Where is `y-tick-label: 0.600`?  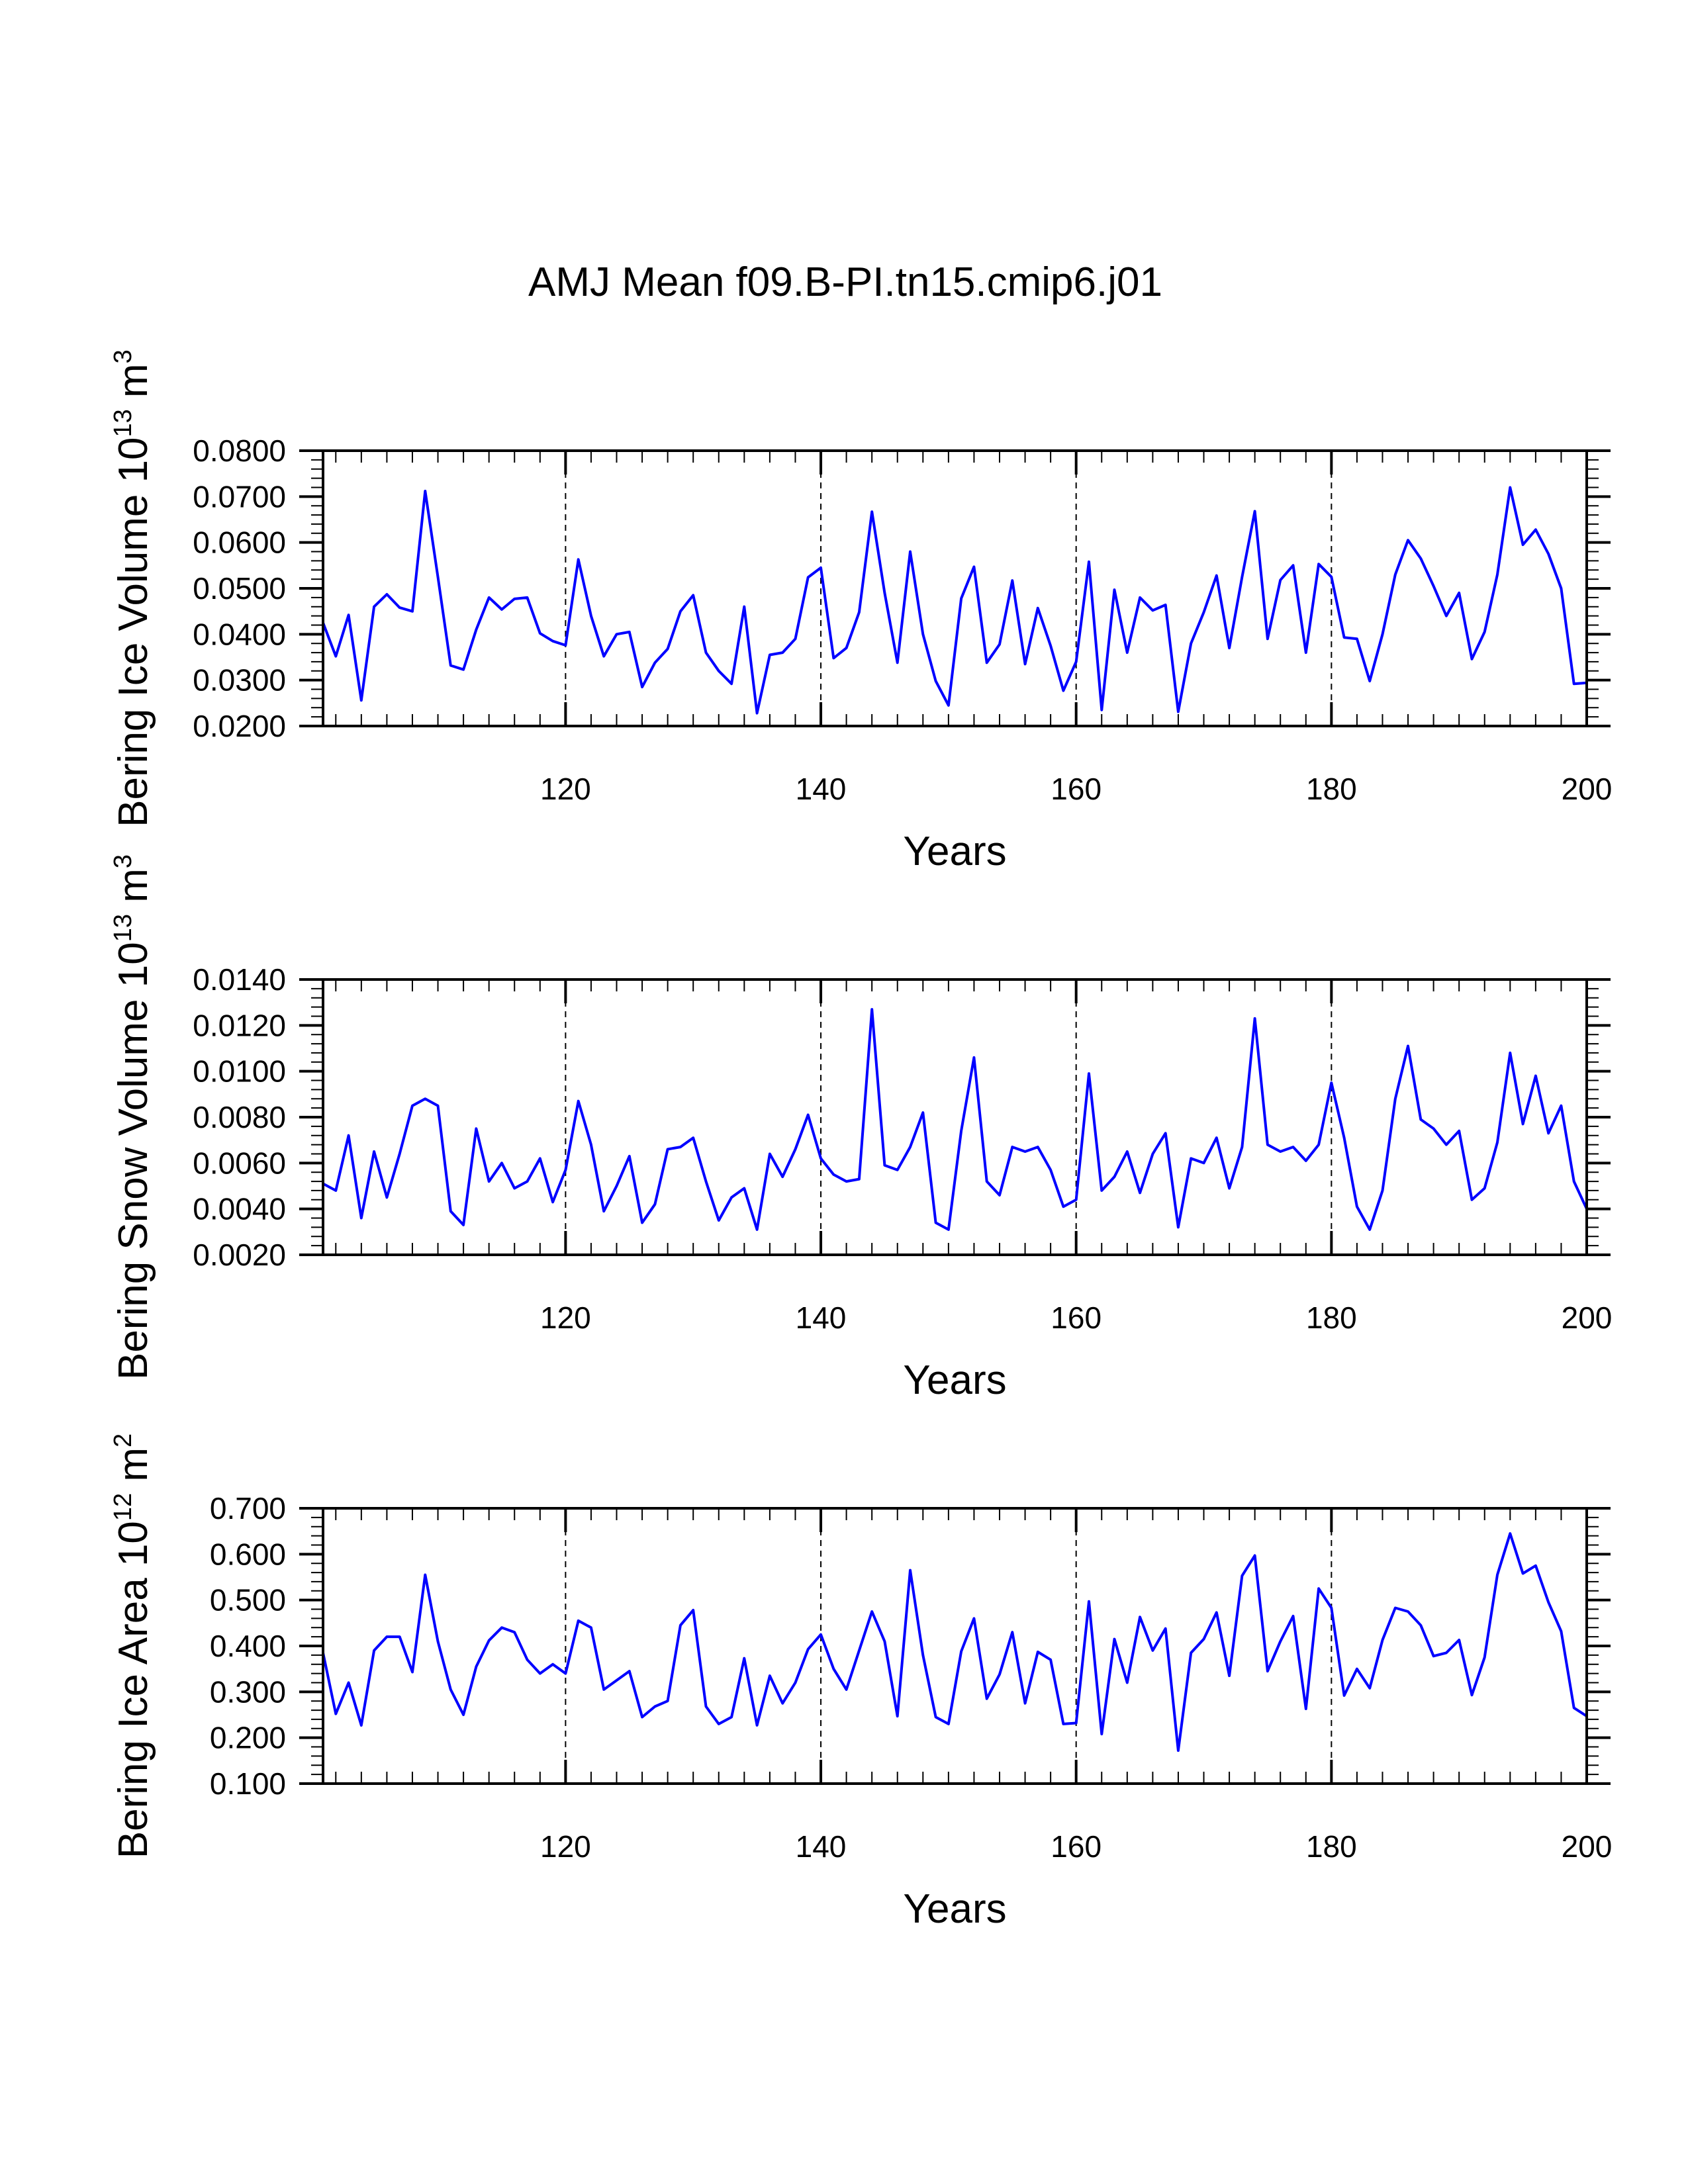
y-tick-label: 0.600 is located at coordinates (248, 1554).